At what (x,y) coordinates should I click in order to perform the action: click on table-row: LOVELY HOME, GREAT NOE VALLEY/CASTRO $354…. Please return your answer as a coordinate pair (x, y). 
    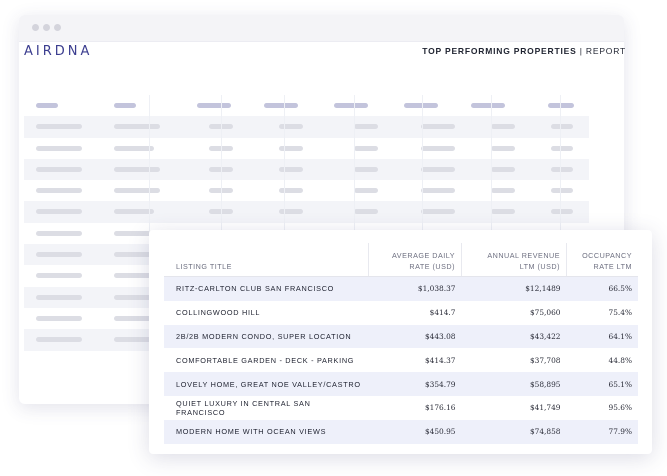
    Looking at the image, I should click on (401, 384).